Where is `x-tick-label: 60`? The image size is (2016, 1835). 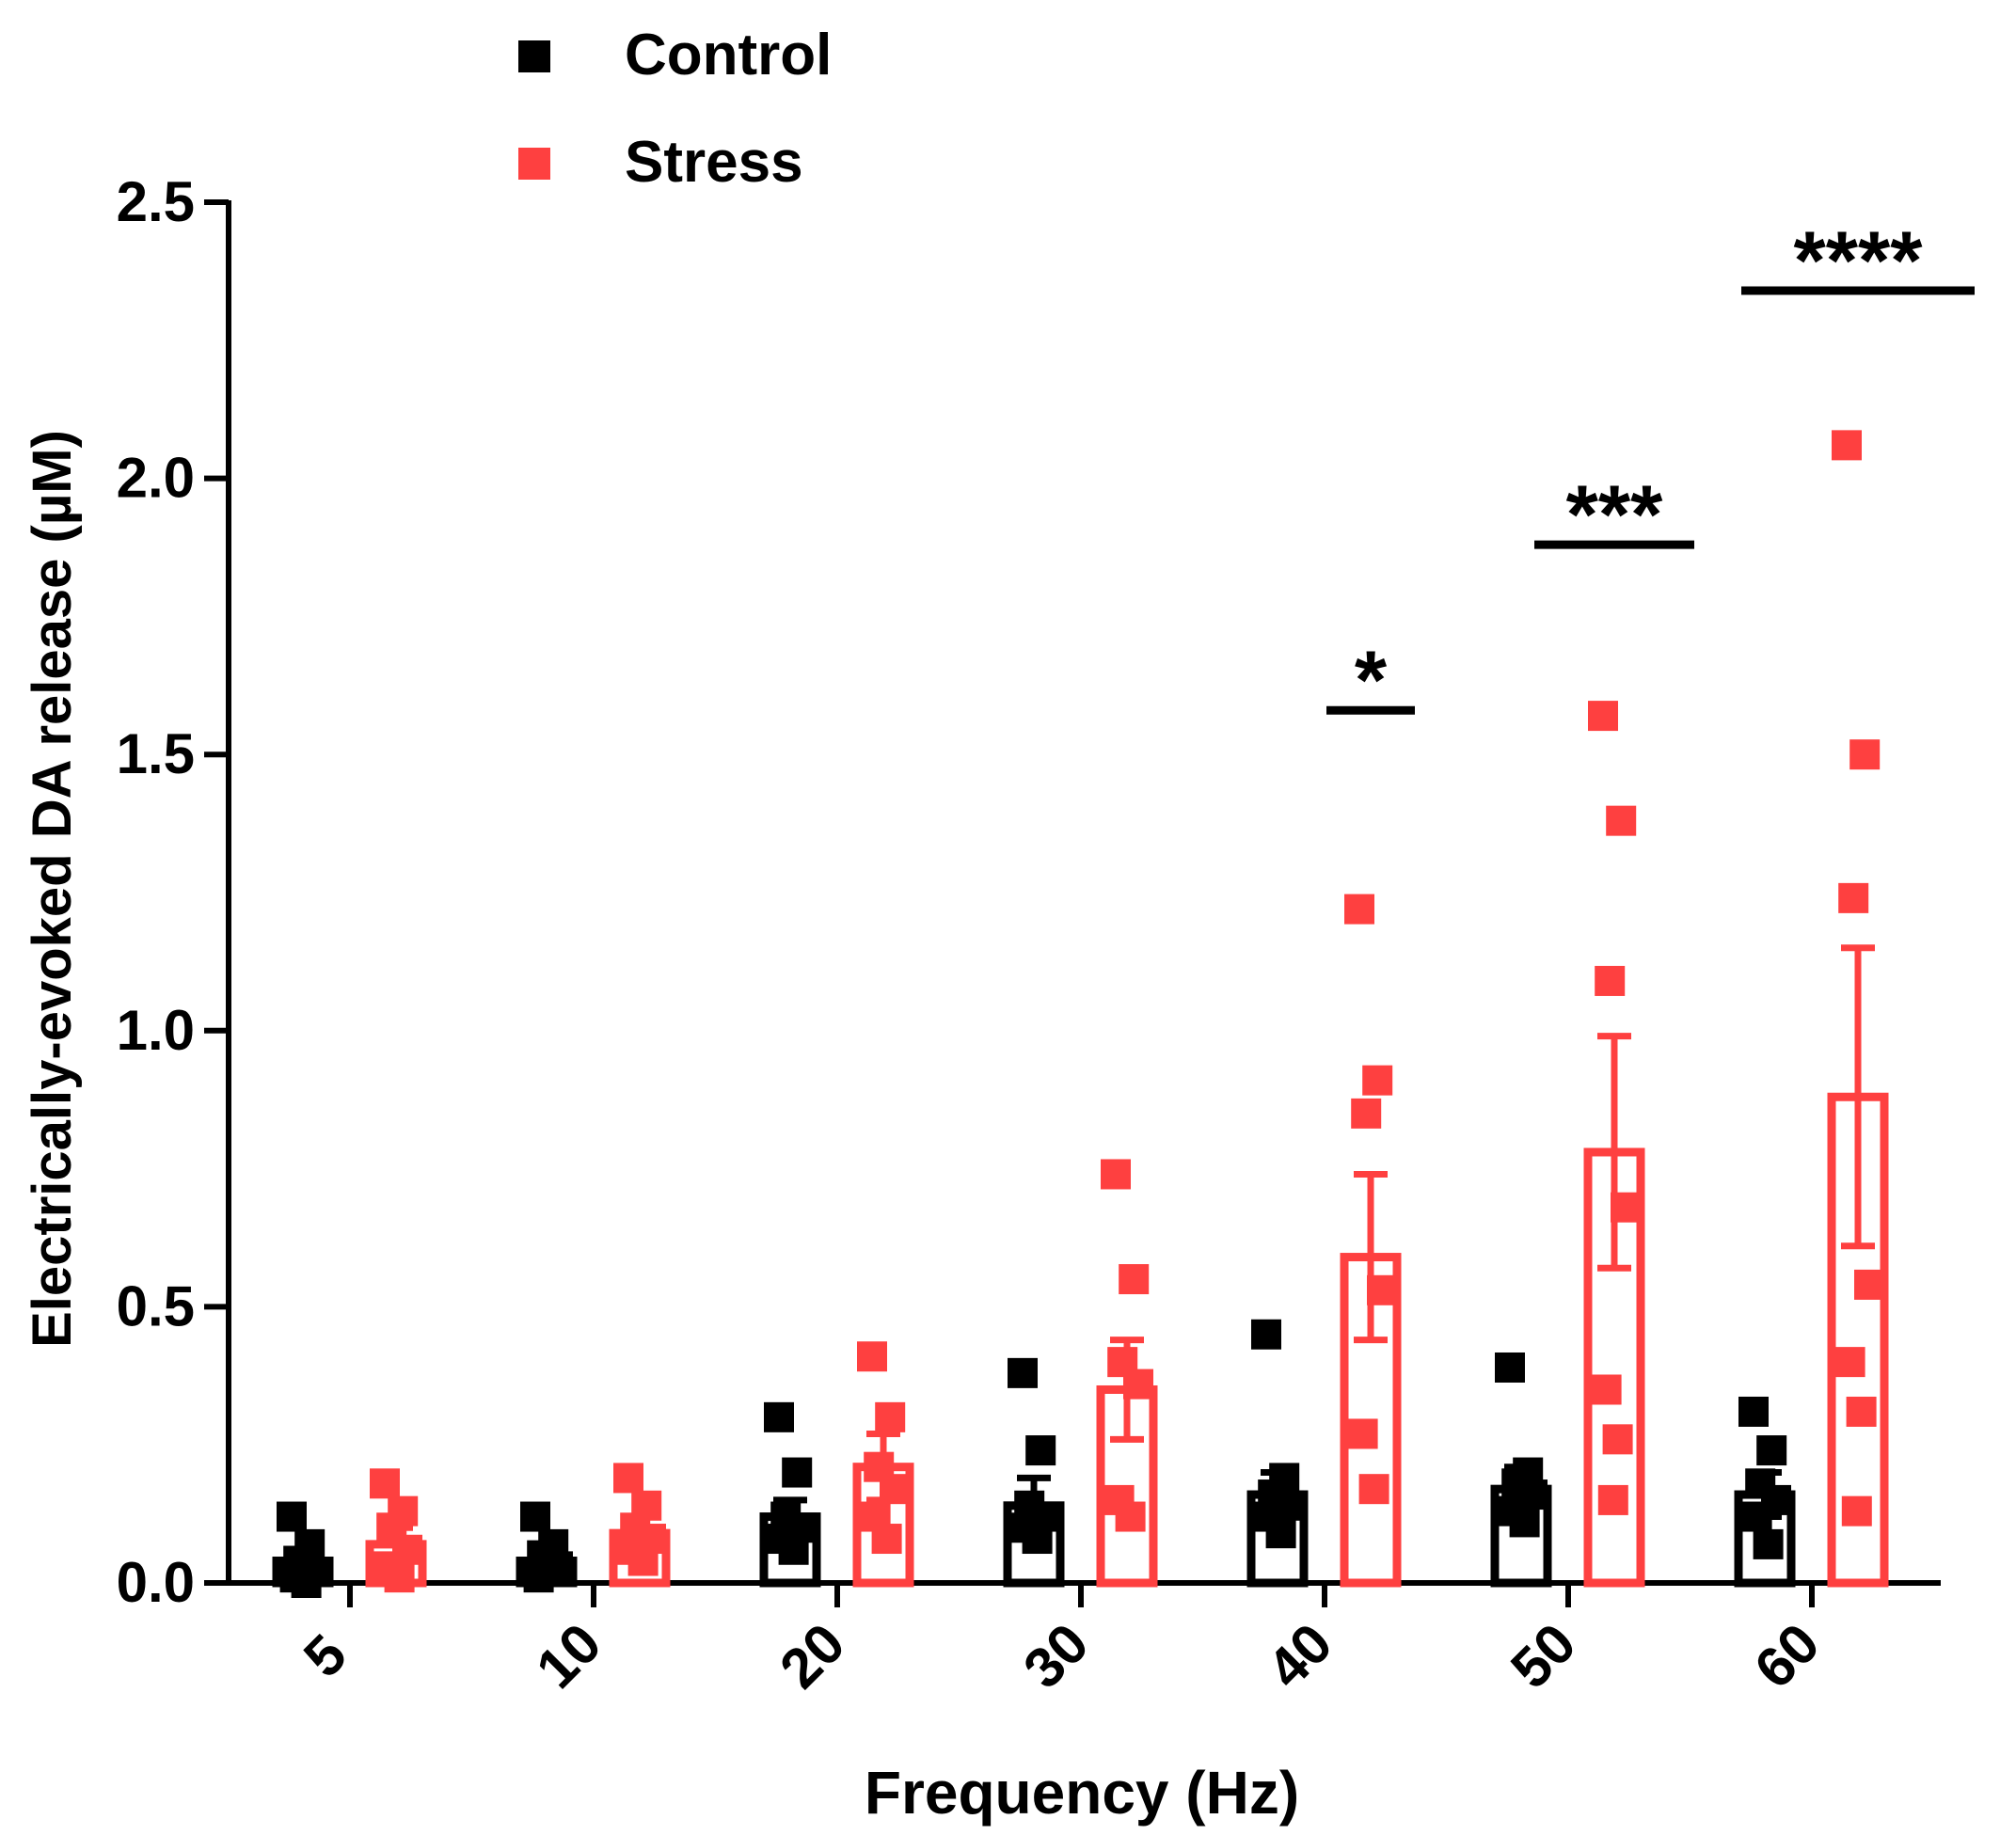 x-tick-label: 60 is located at coordinates (1787, 1656).